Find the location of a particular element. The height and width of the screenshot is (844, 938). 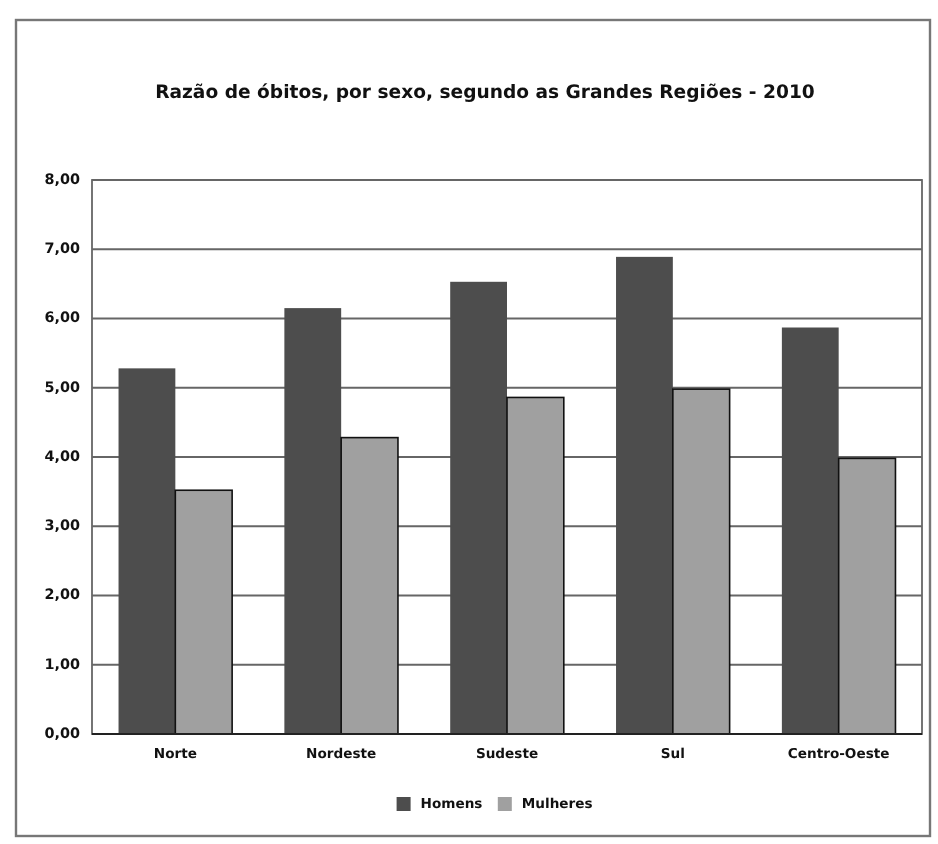

chart-title: Razão de óbitos, por sexo, segundo as Grandes Regiões - 2010 is located at coordinates (485, 93).